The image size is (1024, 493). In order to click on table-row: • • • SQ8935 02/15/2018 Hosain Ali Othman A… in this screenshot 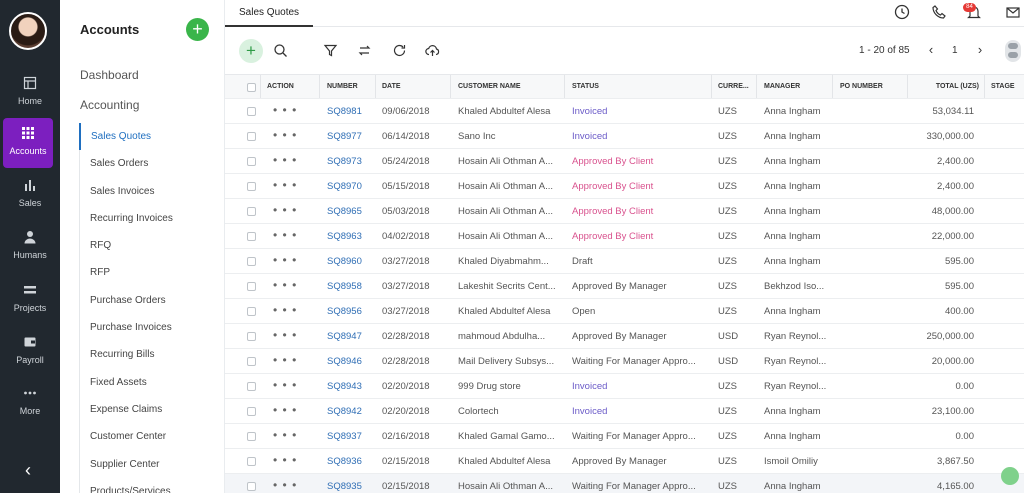, I will do `click(624, 483)`.